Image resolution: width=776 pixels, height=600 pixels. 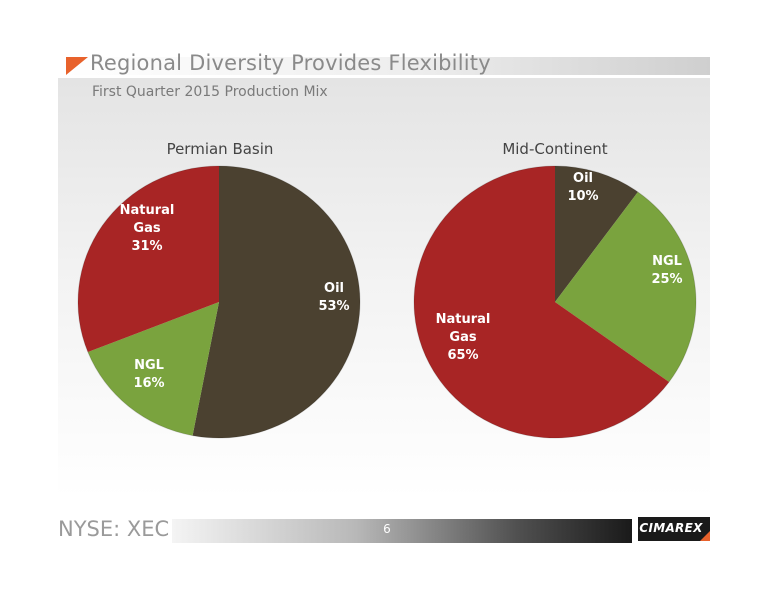 I want to click on page-number: 6, so click(x=387, y=529).